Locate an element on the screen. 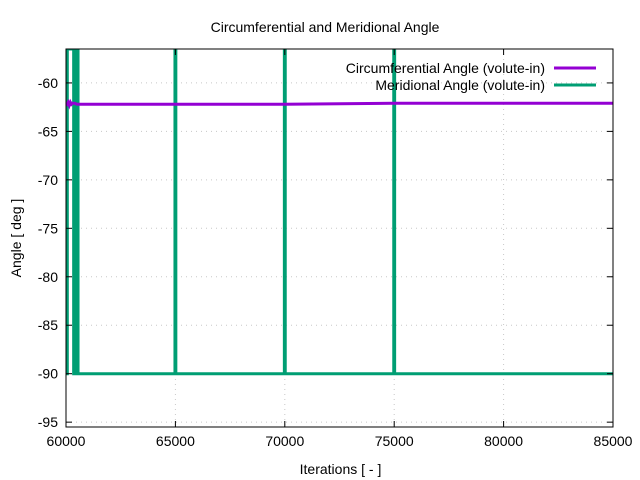 This screenshot has width=640, height=480. y-tick-label: -95 is located at coordinates (48, 422).